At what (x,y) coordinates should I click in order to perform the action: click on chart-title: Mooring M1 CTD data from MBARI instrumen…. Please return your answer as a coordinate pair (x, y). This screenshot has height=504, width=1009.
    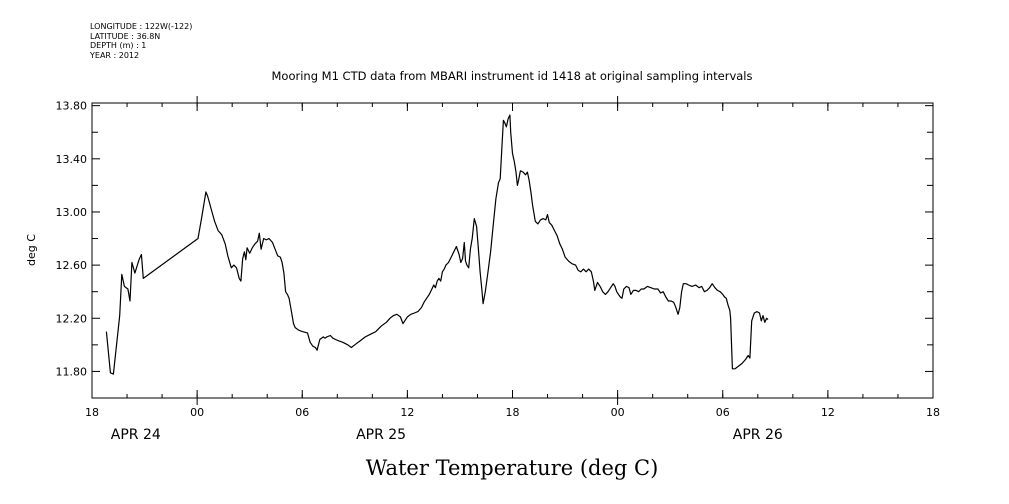
    Looking at the image, I should click on (512, 76).